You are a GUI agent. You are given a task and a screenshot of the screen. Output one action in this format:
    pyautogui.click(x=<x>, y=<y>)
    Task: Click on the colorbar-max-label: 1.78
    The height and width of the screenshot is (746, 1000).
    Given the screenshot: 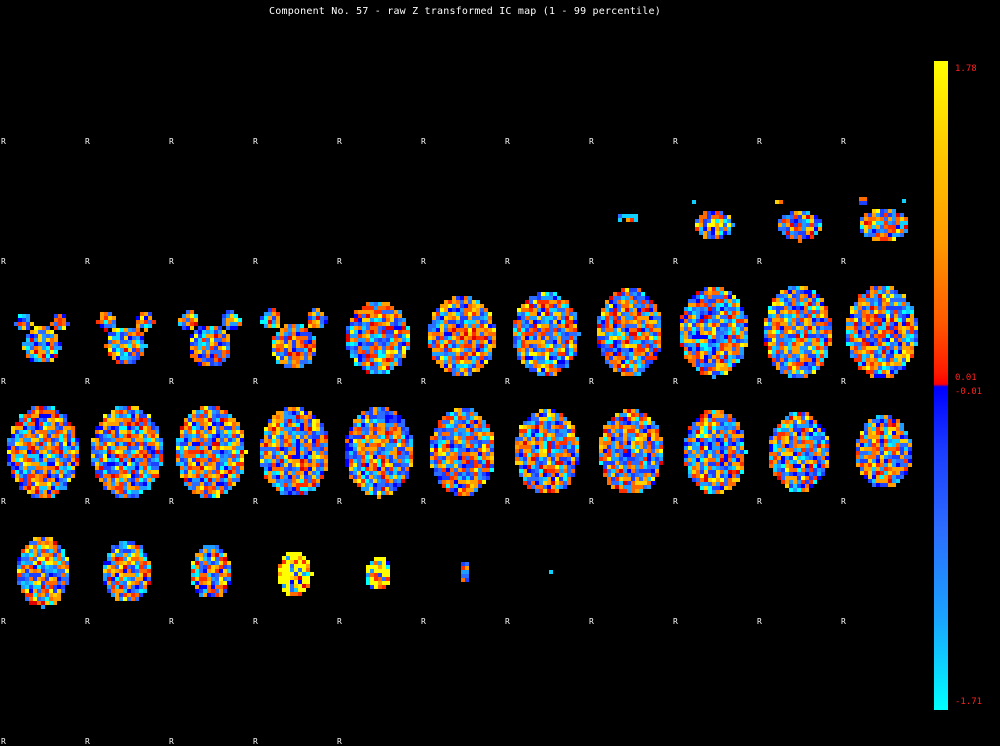 What is the action you would take?
    pyautogui.click(x=966, y=69)
    